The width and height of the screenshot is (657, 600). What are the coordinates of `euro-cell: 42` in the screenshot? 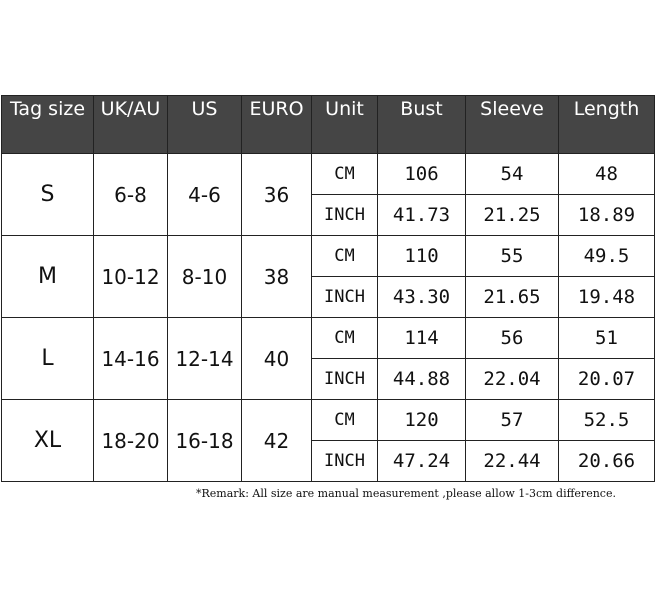 It's located at (276, 440).